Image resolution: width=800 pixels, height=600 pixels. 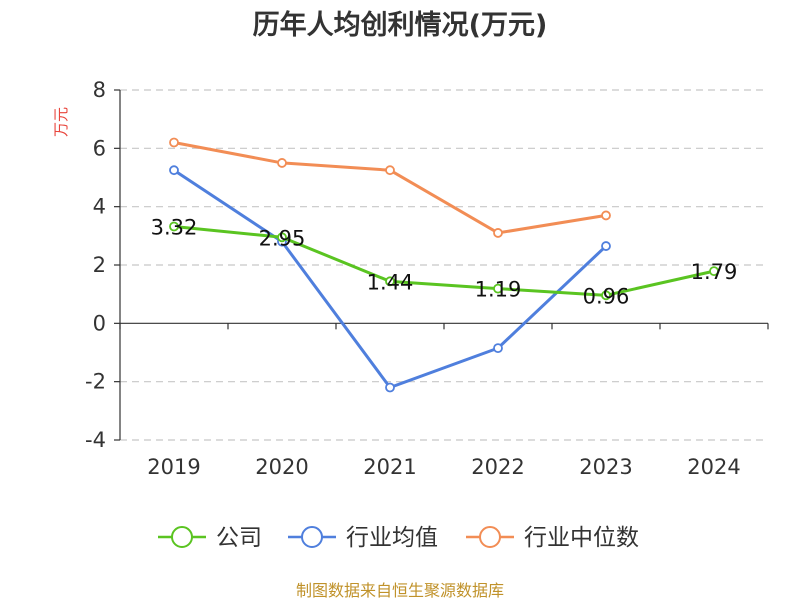 What do you see at coordinates (99, 148) in the screenshot?
I see `y-tick-label-5: 6` at bounding box center [99, 148].